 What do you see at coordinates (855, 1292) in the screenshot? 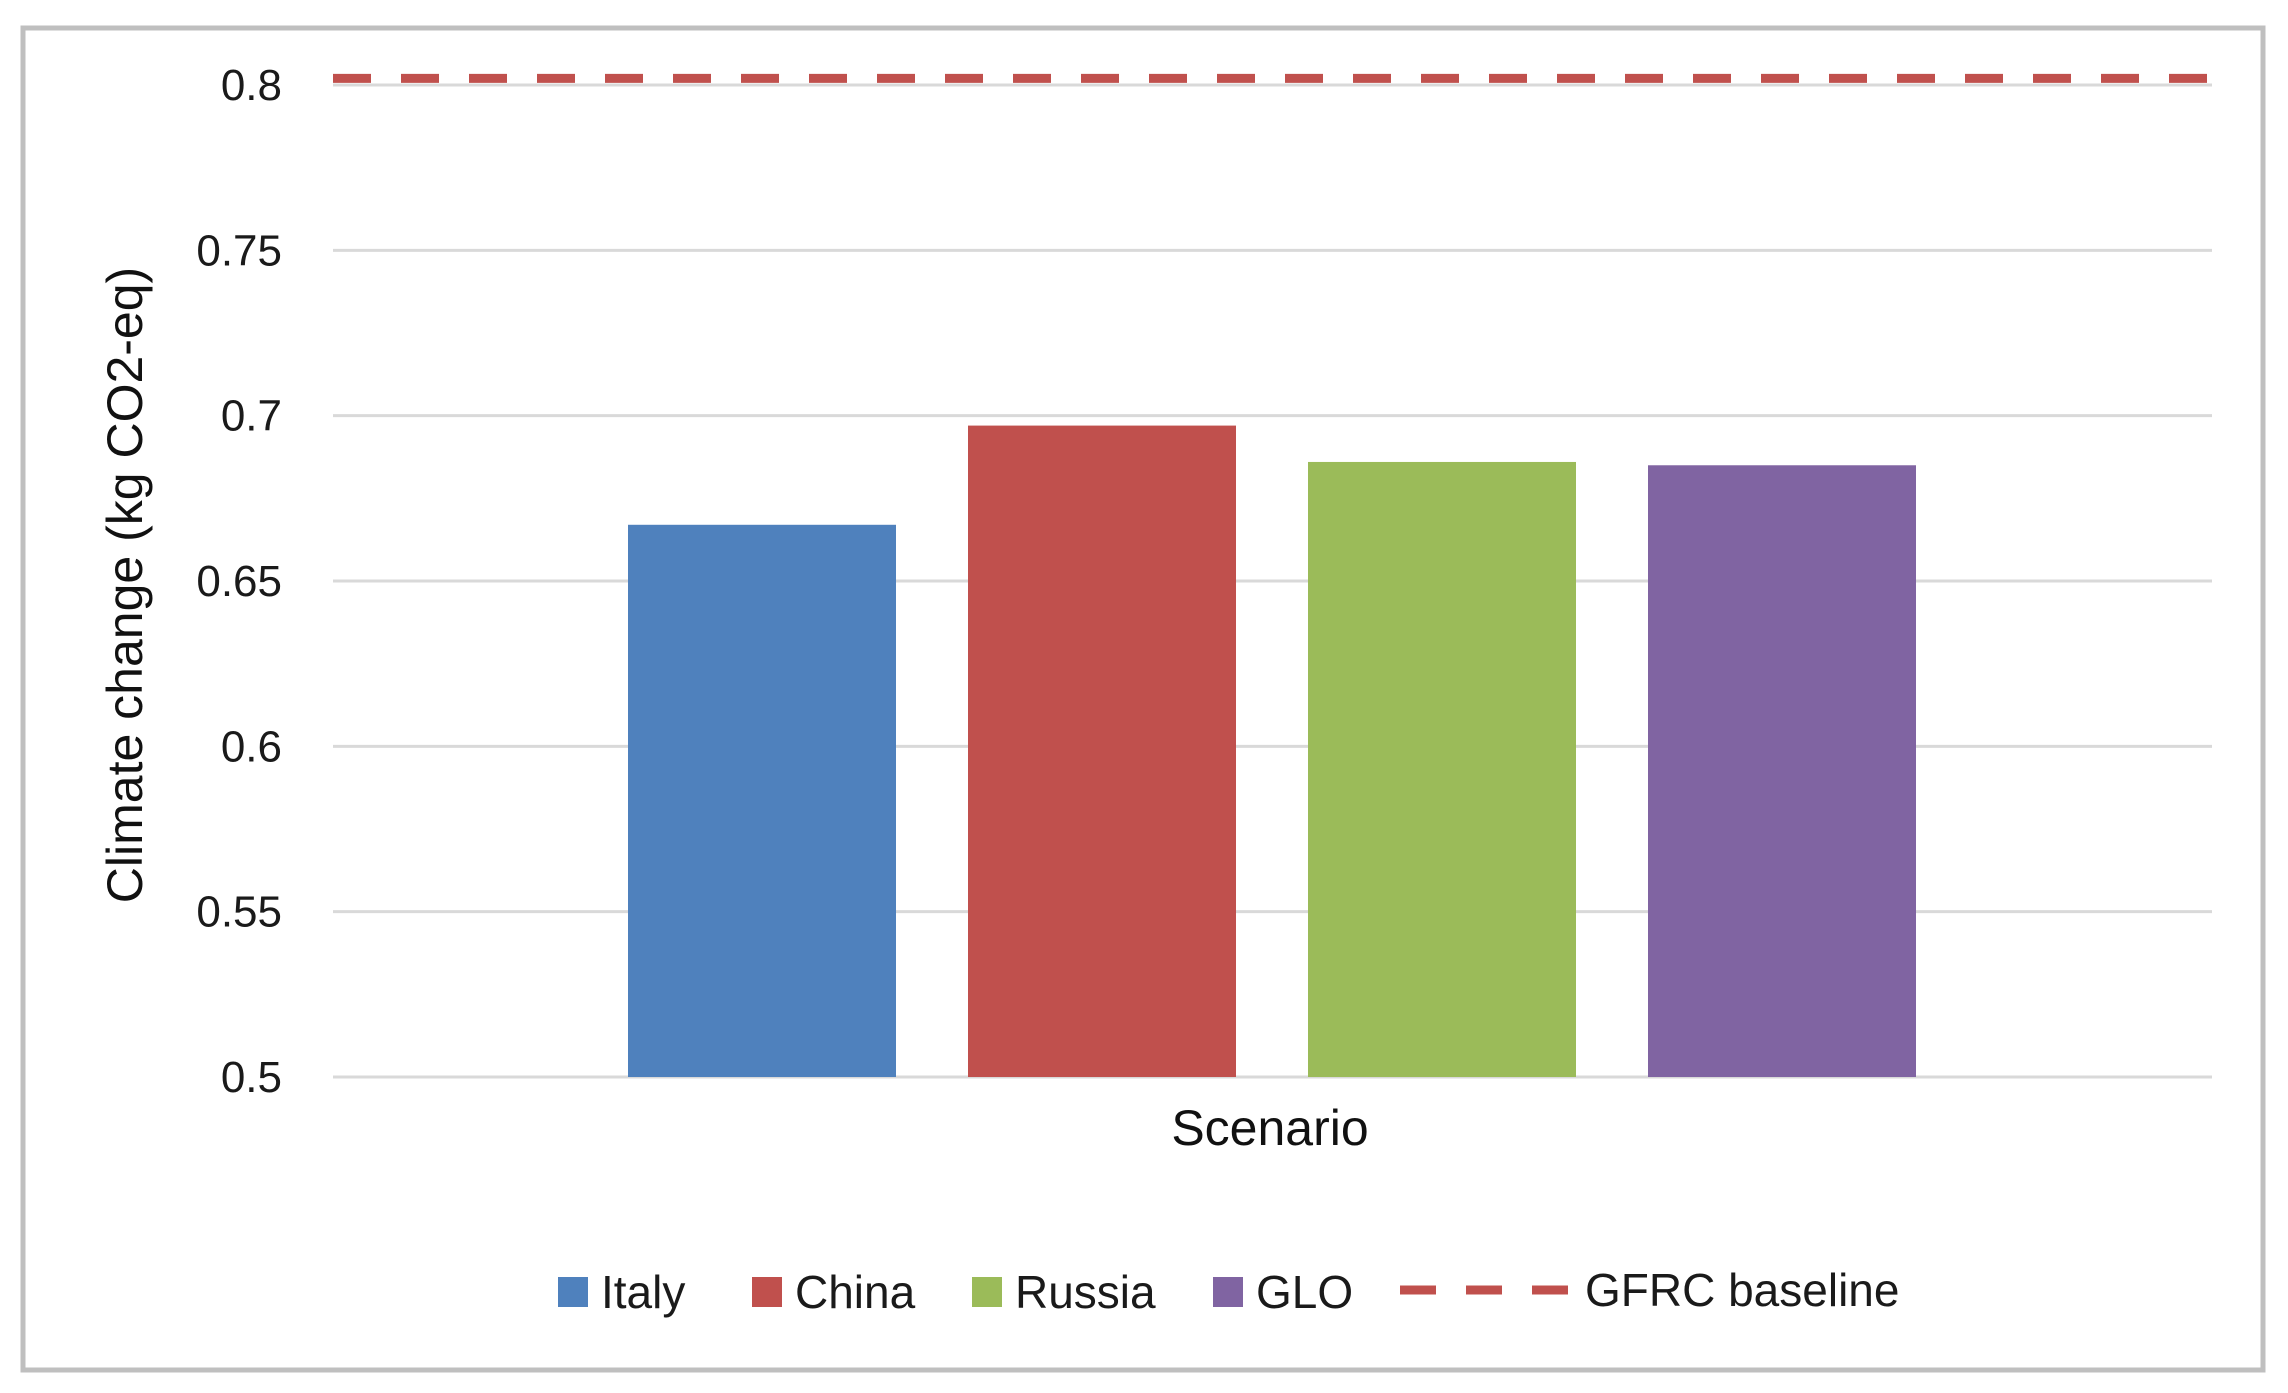
I see `legend-label-china: China` at bounding box center [855, 1292].